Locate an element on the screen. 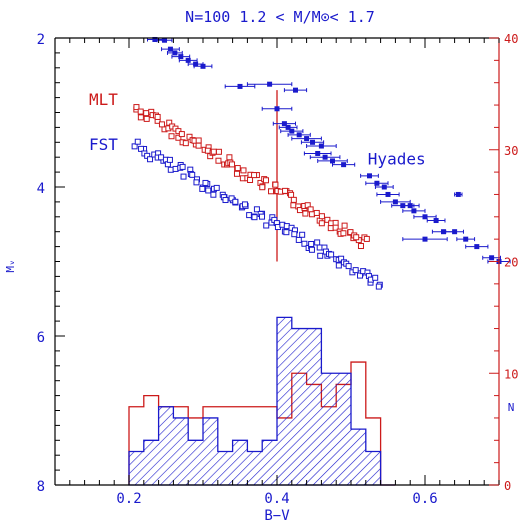 This screenshot has width=519, height=525. x-axis-label: B−V is located at coordinates (277, 516).